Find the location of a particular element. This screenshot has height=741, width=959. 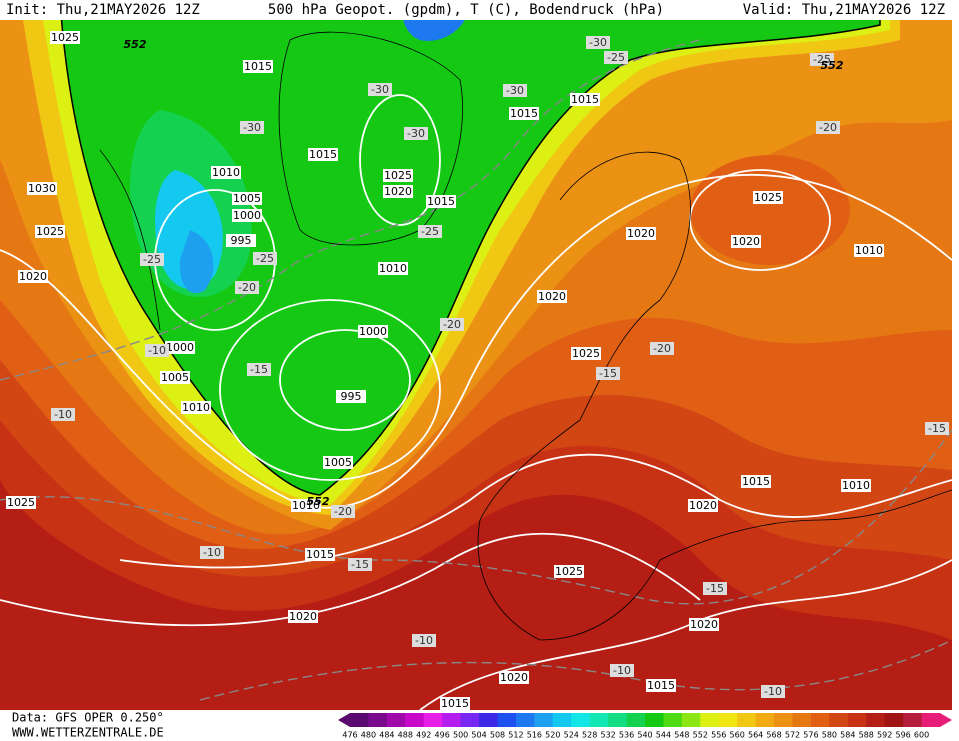

temperature-label: -25 is located at coordinates (265, 258).